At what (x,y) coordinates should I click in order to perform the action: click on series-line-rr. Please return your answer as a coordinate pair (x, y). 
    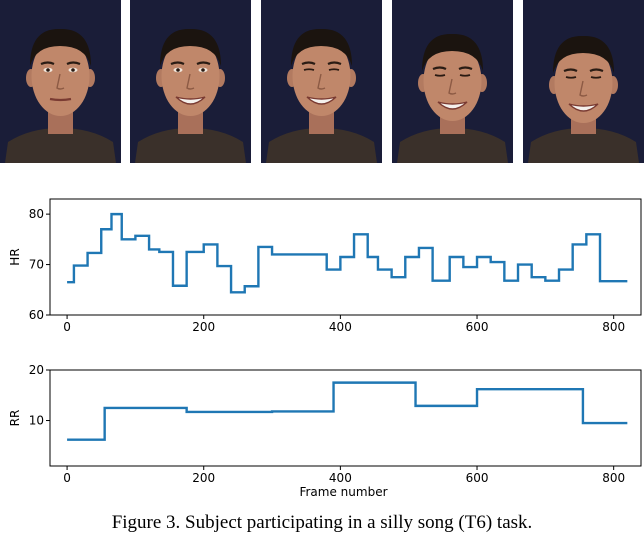
    Looking at the image, I should click on (347, 411).